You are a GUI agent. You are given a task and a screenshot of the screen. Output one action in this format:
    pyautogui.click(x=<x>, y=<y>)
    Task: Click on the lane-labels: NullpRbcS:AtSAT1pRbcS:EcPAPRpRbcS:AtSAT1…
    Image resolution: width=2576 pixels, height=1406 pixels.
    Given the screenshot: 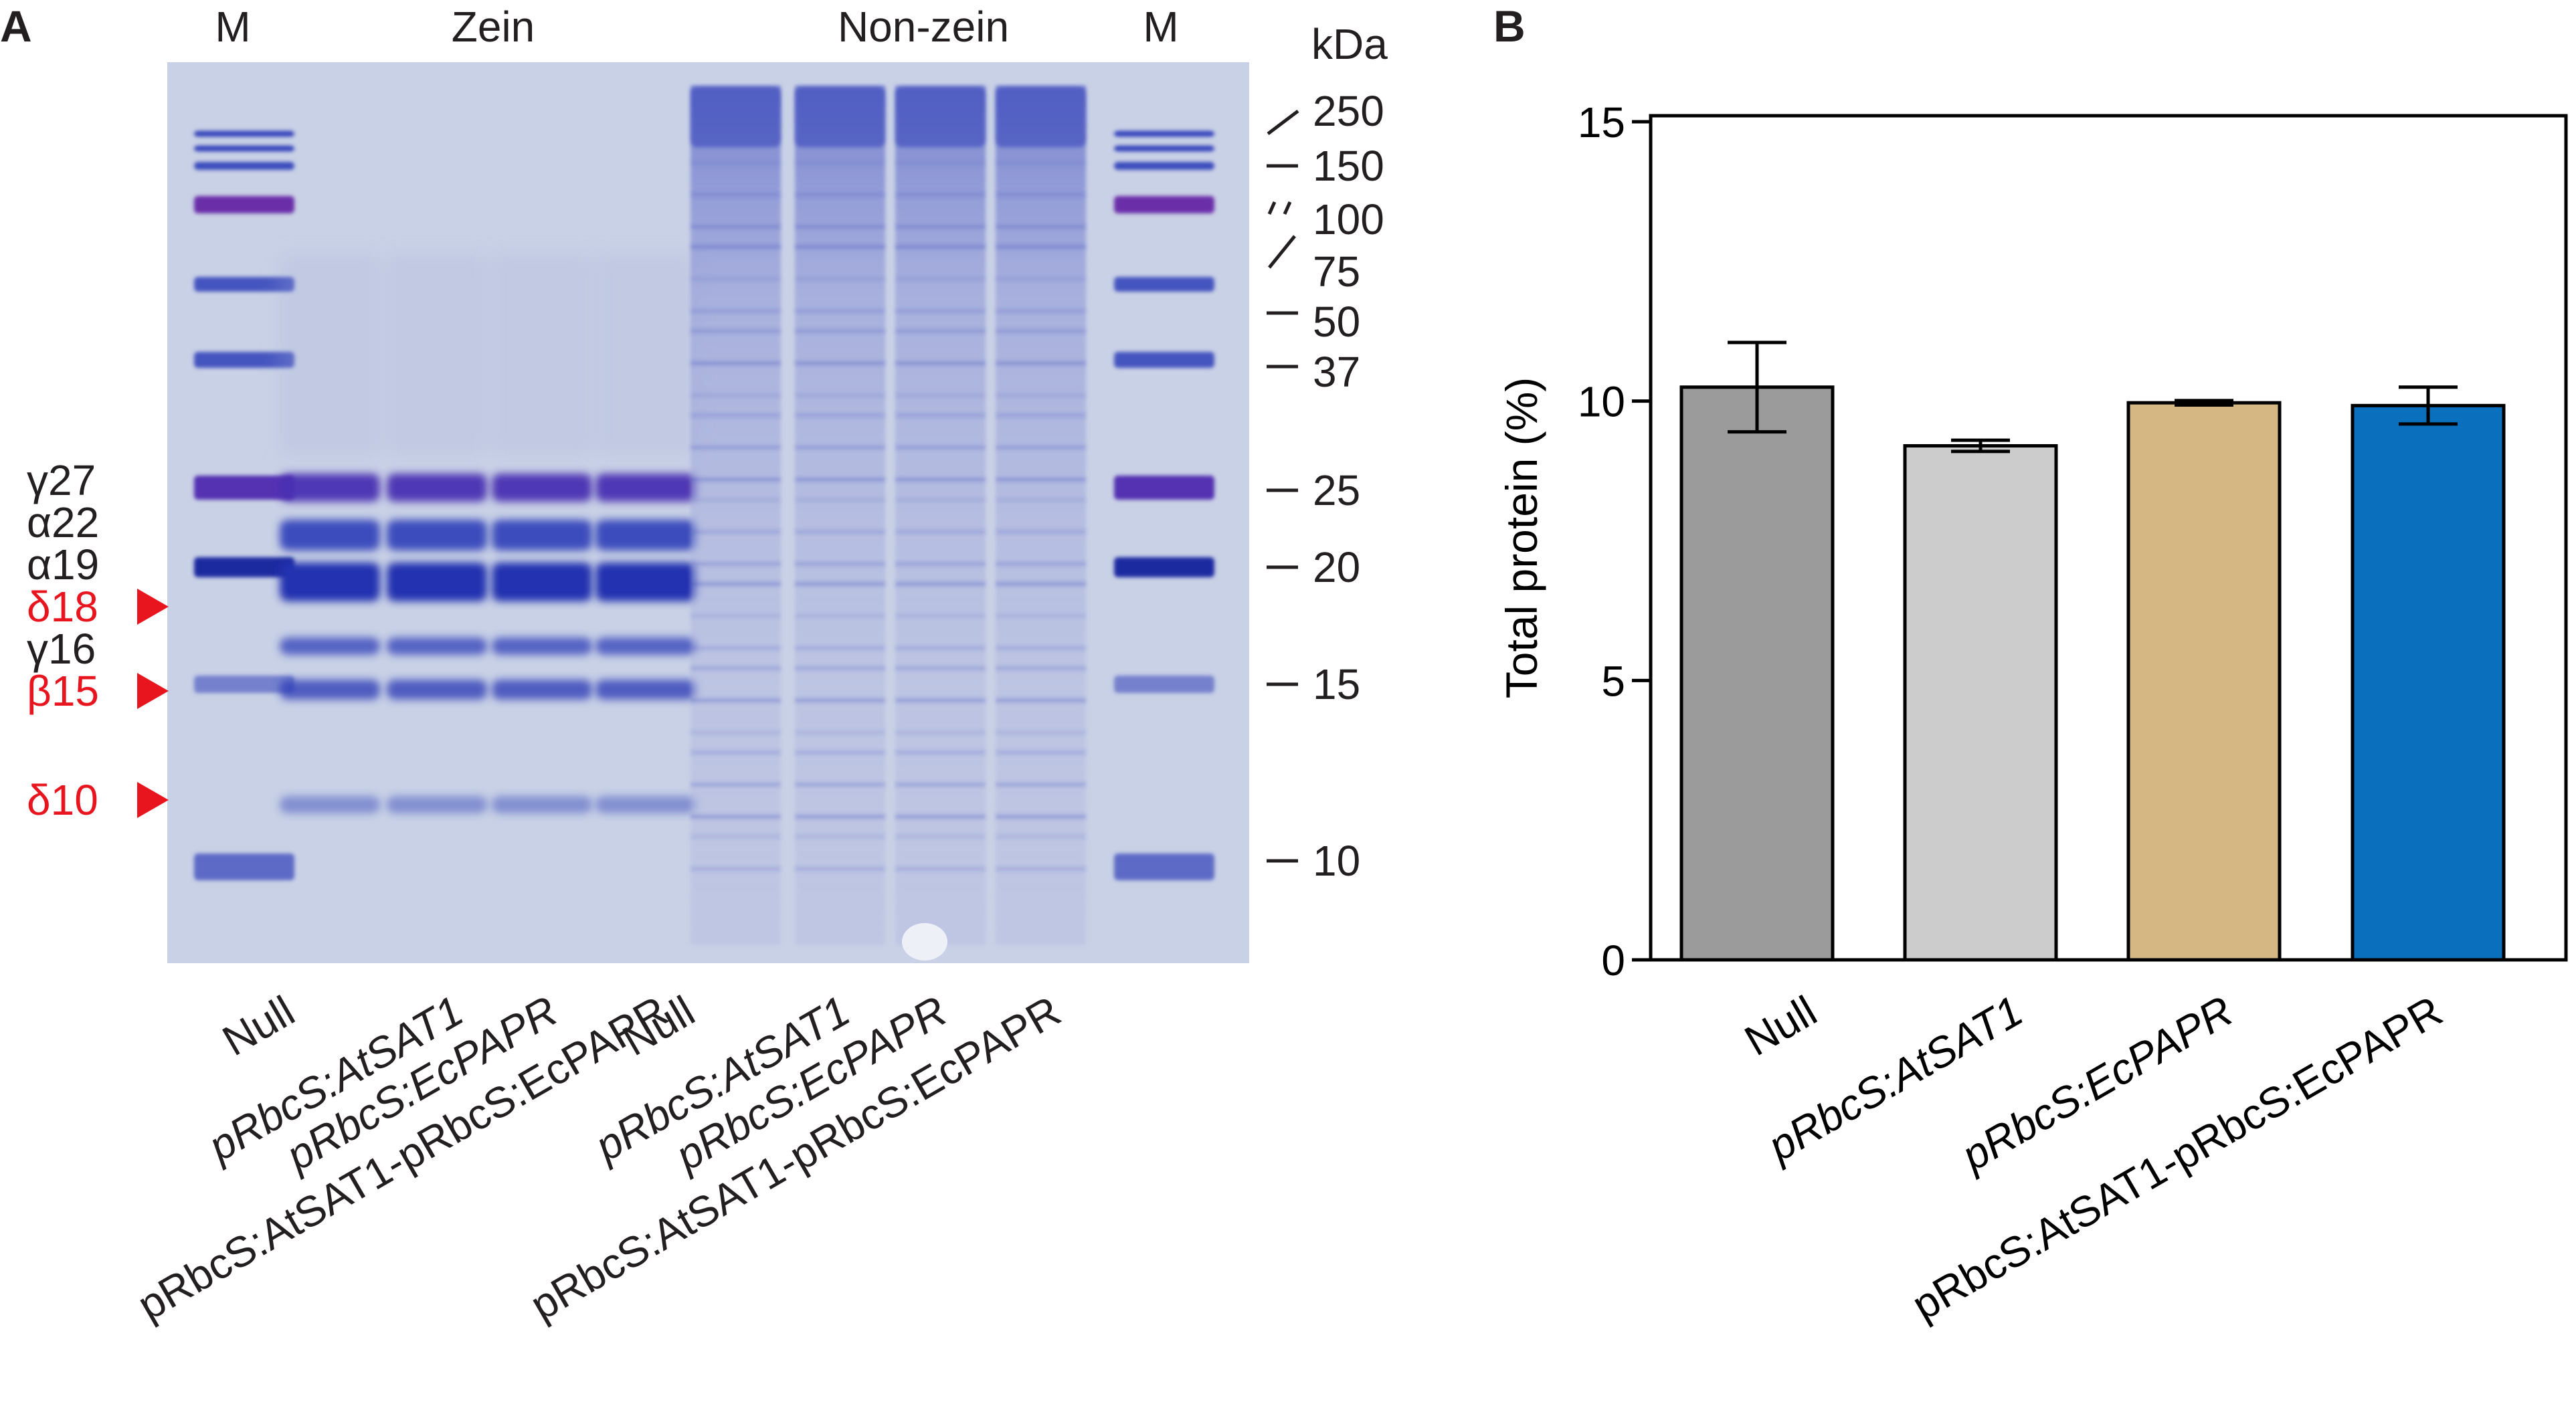 What is the action you would take?
    pyautogui.click(x=599, y=1158)
    